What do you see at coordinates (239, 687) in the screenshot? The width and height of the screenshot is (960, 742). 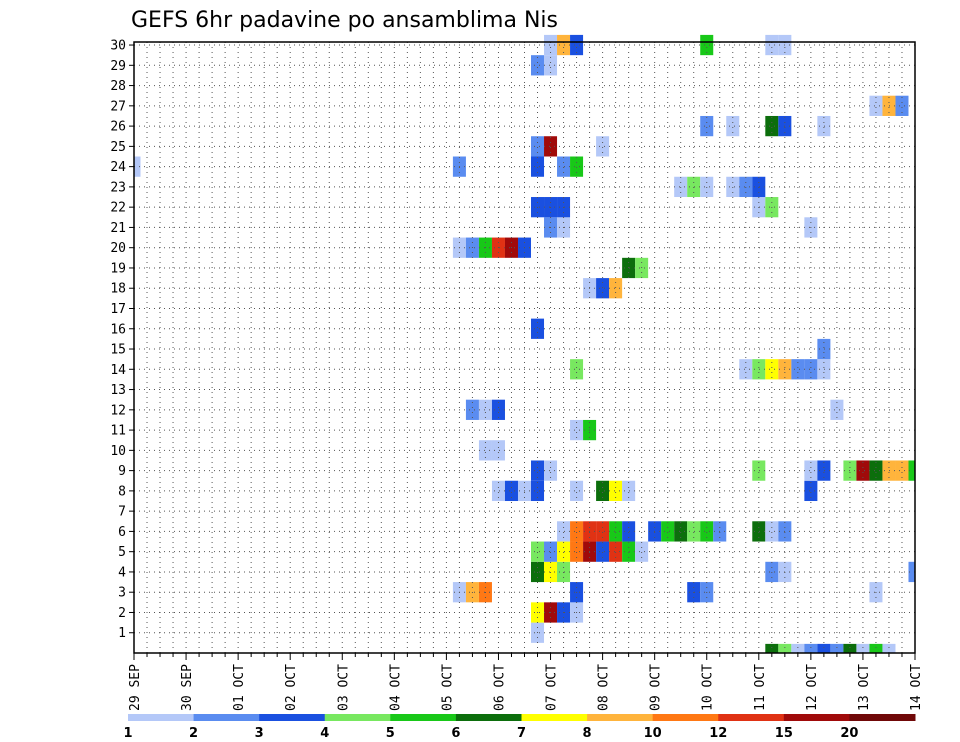 I see `x-tick-label: 01 OCT` at bounding box center [239, 687].